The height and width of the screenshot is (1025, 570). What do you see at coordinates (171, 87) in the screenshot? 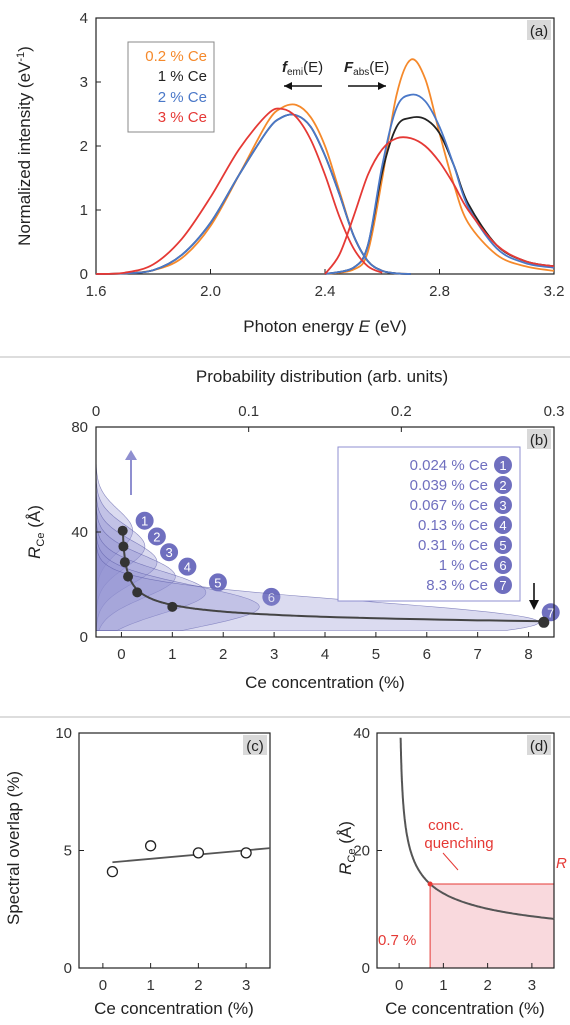
I see `panel-a-legend-box` at bounding box center [171, 87].